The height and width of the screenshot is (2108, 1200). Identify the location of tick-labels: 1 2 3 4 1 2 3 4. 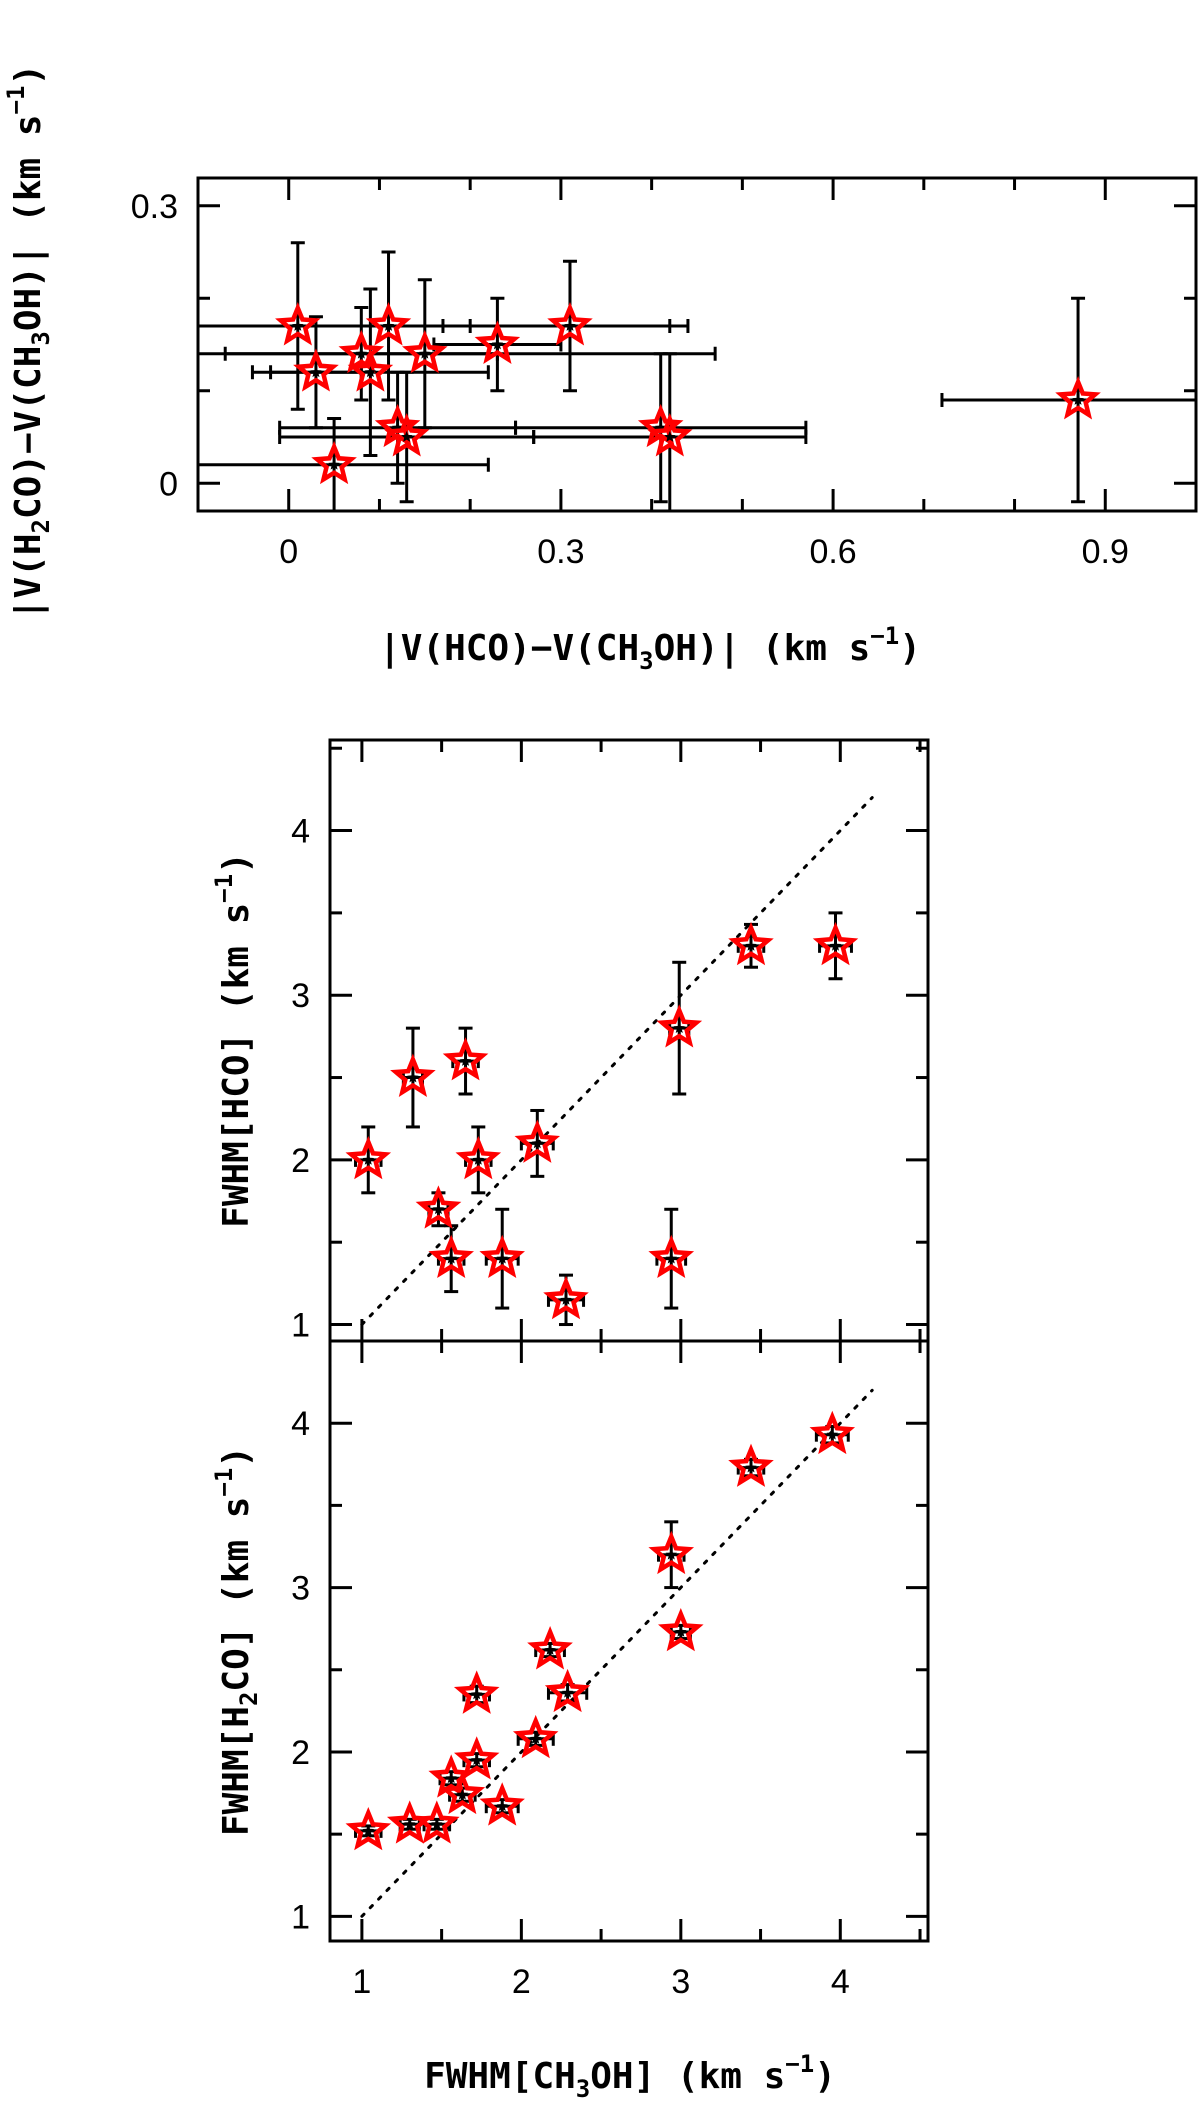
(570, 1703).